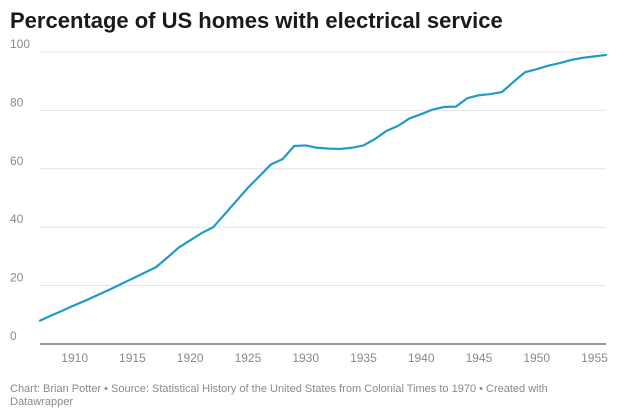  What do you see at coordinates (17, 278) in the screenshot?
I see `y-tick-label-20: 20` at bounding box center [17, 278].